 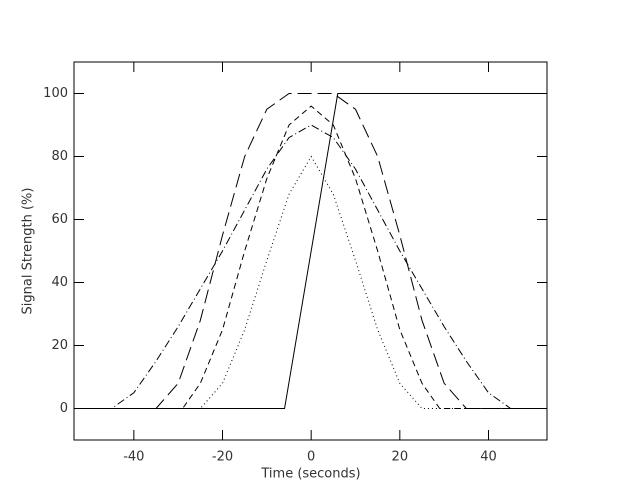 What do you see at coordinates (28, 251) in the screenshot?
I see `y-axis-label: Signal Strength (%)` at bounding box center [28, 251].